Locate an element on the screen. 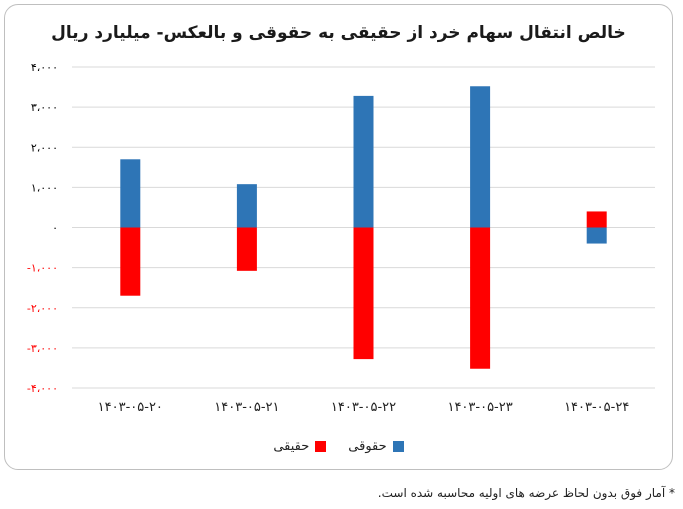 This screenshot has width=683, height=509. y-tick-label: ۴،۰۰۰ is located at coordinates (44, 67).